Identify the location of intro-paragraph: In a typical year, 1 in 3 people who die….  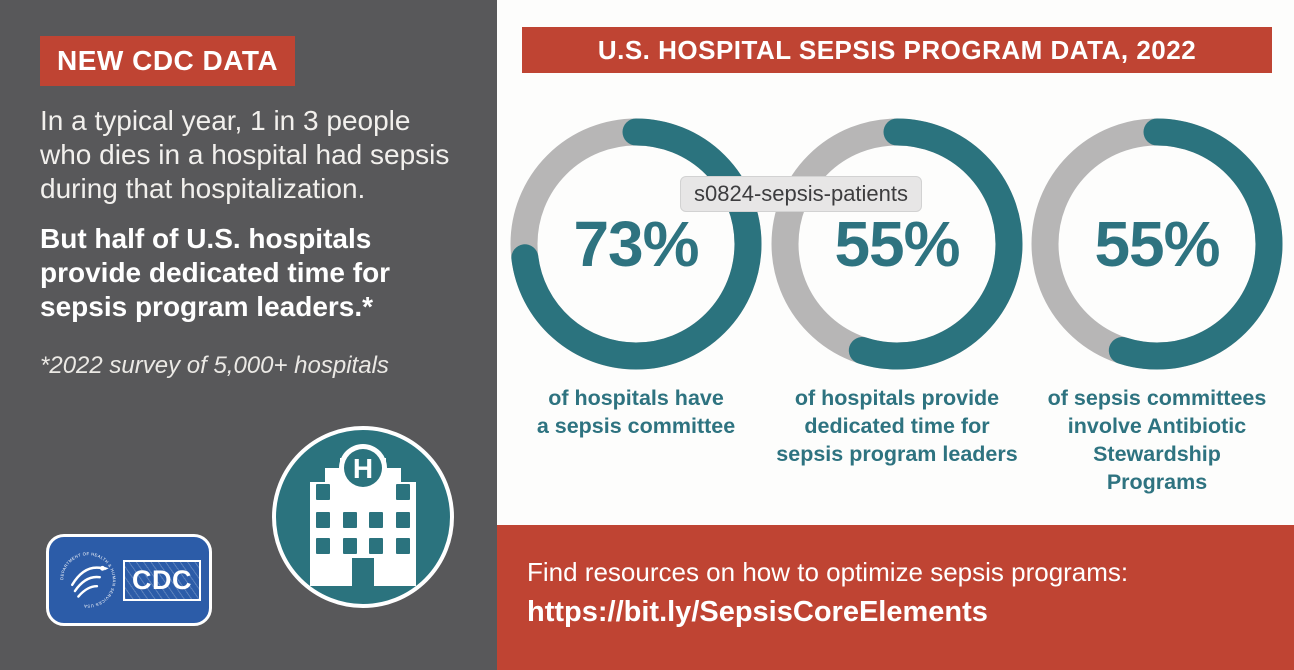
(245, 154).